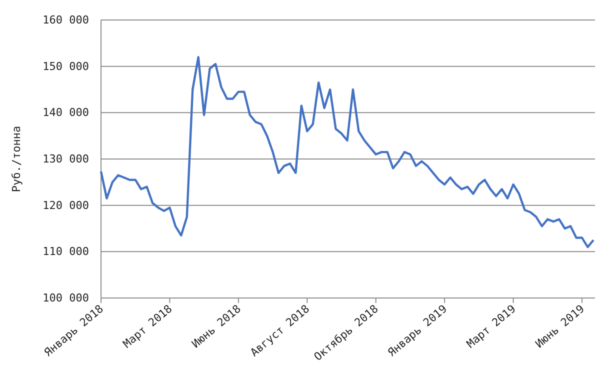 Image resolution: width=613 pixels, height=379 pixels. I want to click on y-tick-label: 160 000, so click(65, 20).